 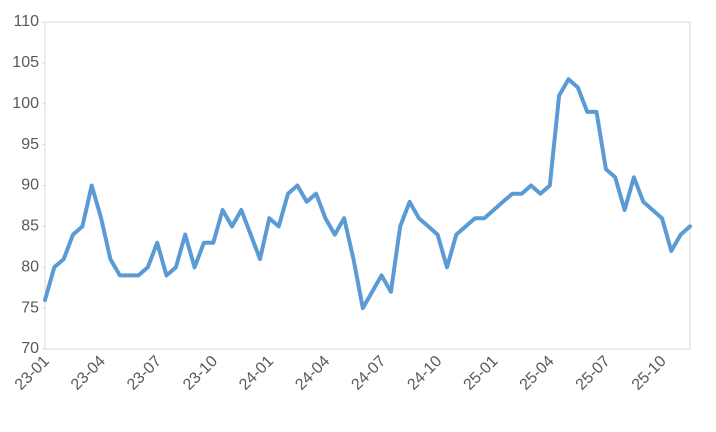 What do you see at coordinates (144, 373) in the screenshot?
I see `x-tick-label: 23-07` at bounding box center [144, 373].